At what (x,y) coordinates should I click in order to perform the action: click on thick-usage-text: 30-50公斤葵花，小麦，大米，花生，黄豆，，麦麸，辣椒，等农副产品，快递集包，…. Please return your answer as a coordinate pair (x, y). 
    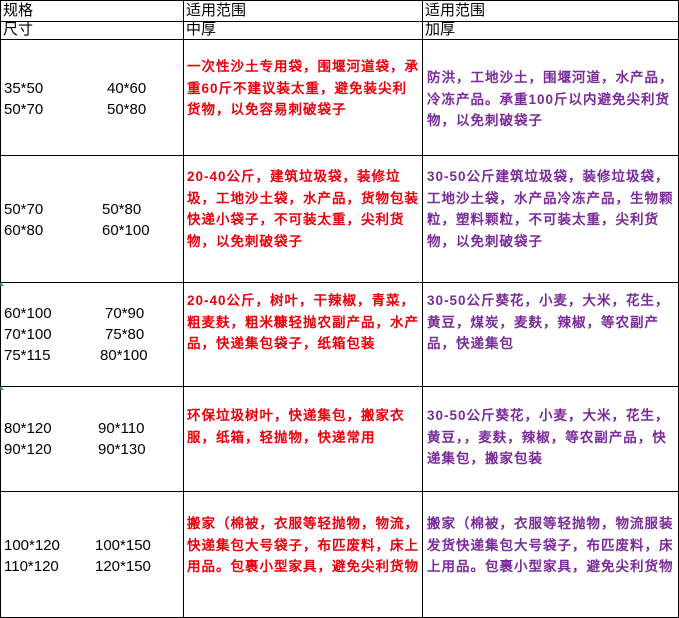
    Looking at the image, I should click on (548, 437).